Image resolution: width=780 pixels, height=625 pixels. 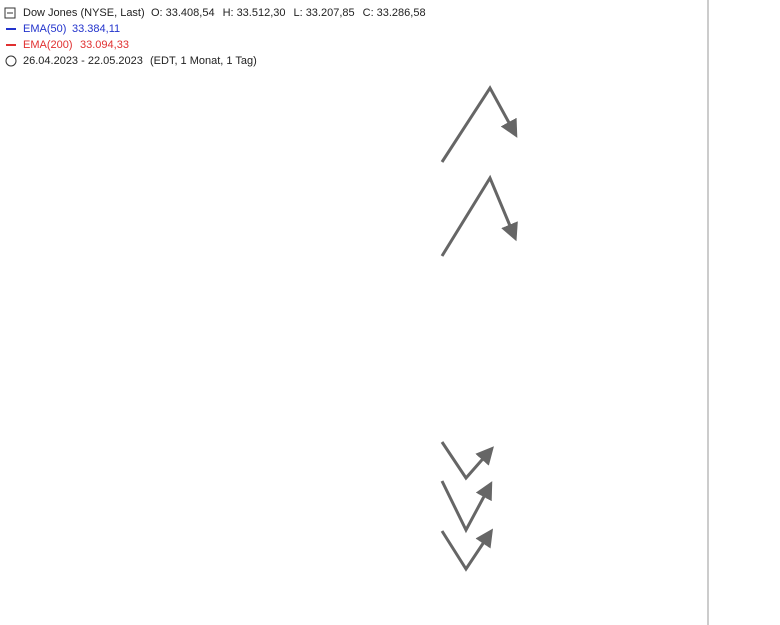 I want to click on ohlc-value: 33.207,85, so click(x=330, y=13).